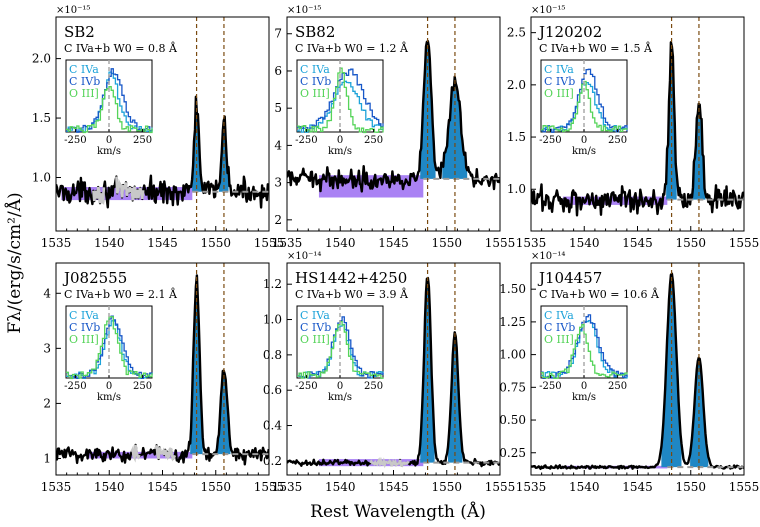  What do you see at coordinates (569, 32) in the screenshot?
I see `panel-title: J120202` at bounding box center [569, 32].